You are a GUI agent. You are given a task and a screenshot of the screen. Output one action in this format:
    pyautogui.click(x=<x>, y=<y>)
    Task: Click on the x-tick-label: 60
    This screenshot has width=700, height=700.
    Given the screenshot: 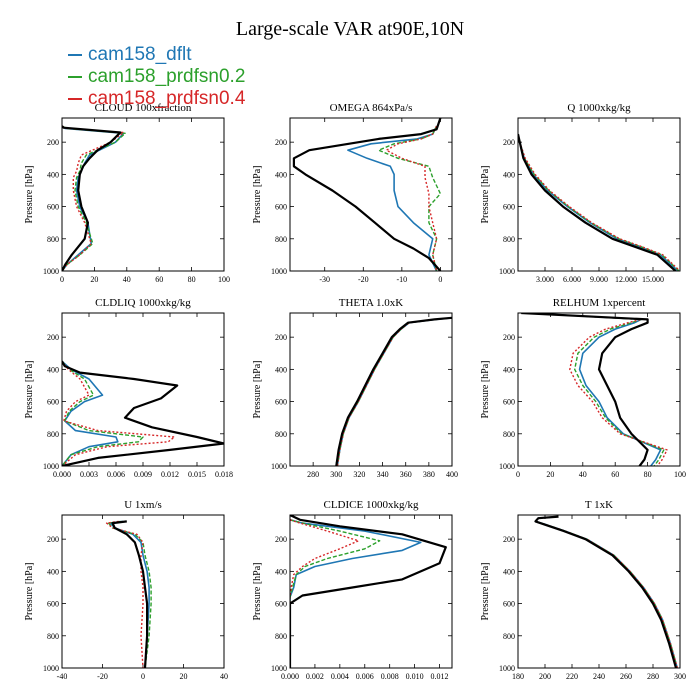 What is the action you would take?
    pyautogui.click(x=159, y=279)
    